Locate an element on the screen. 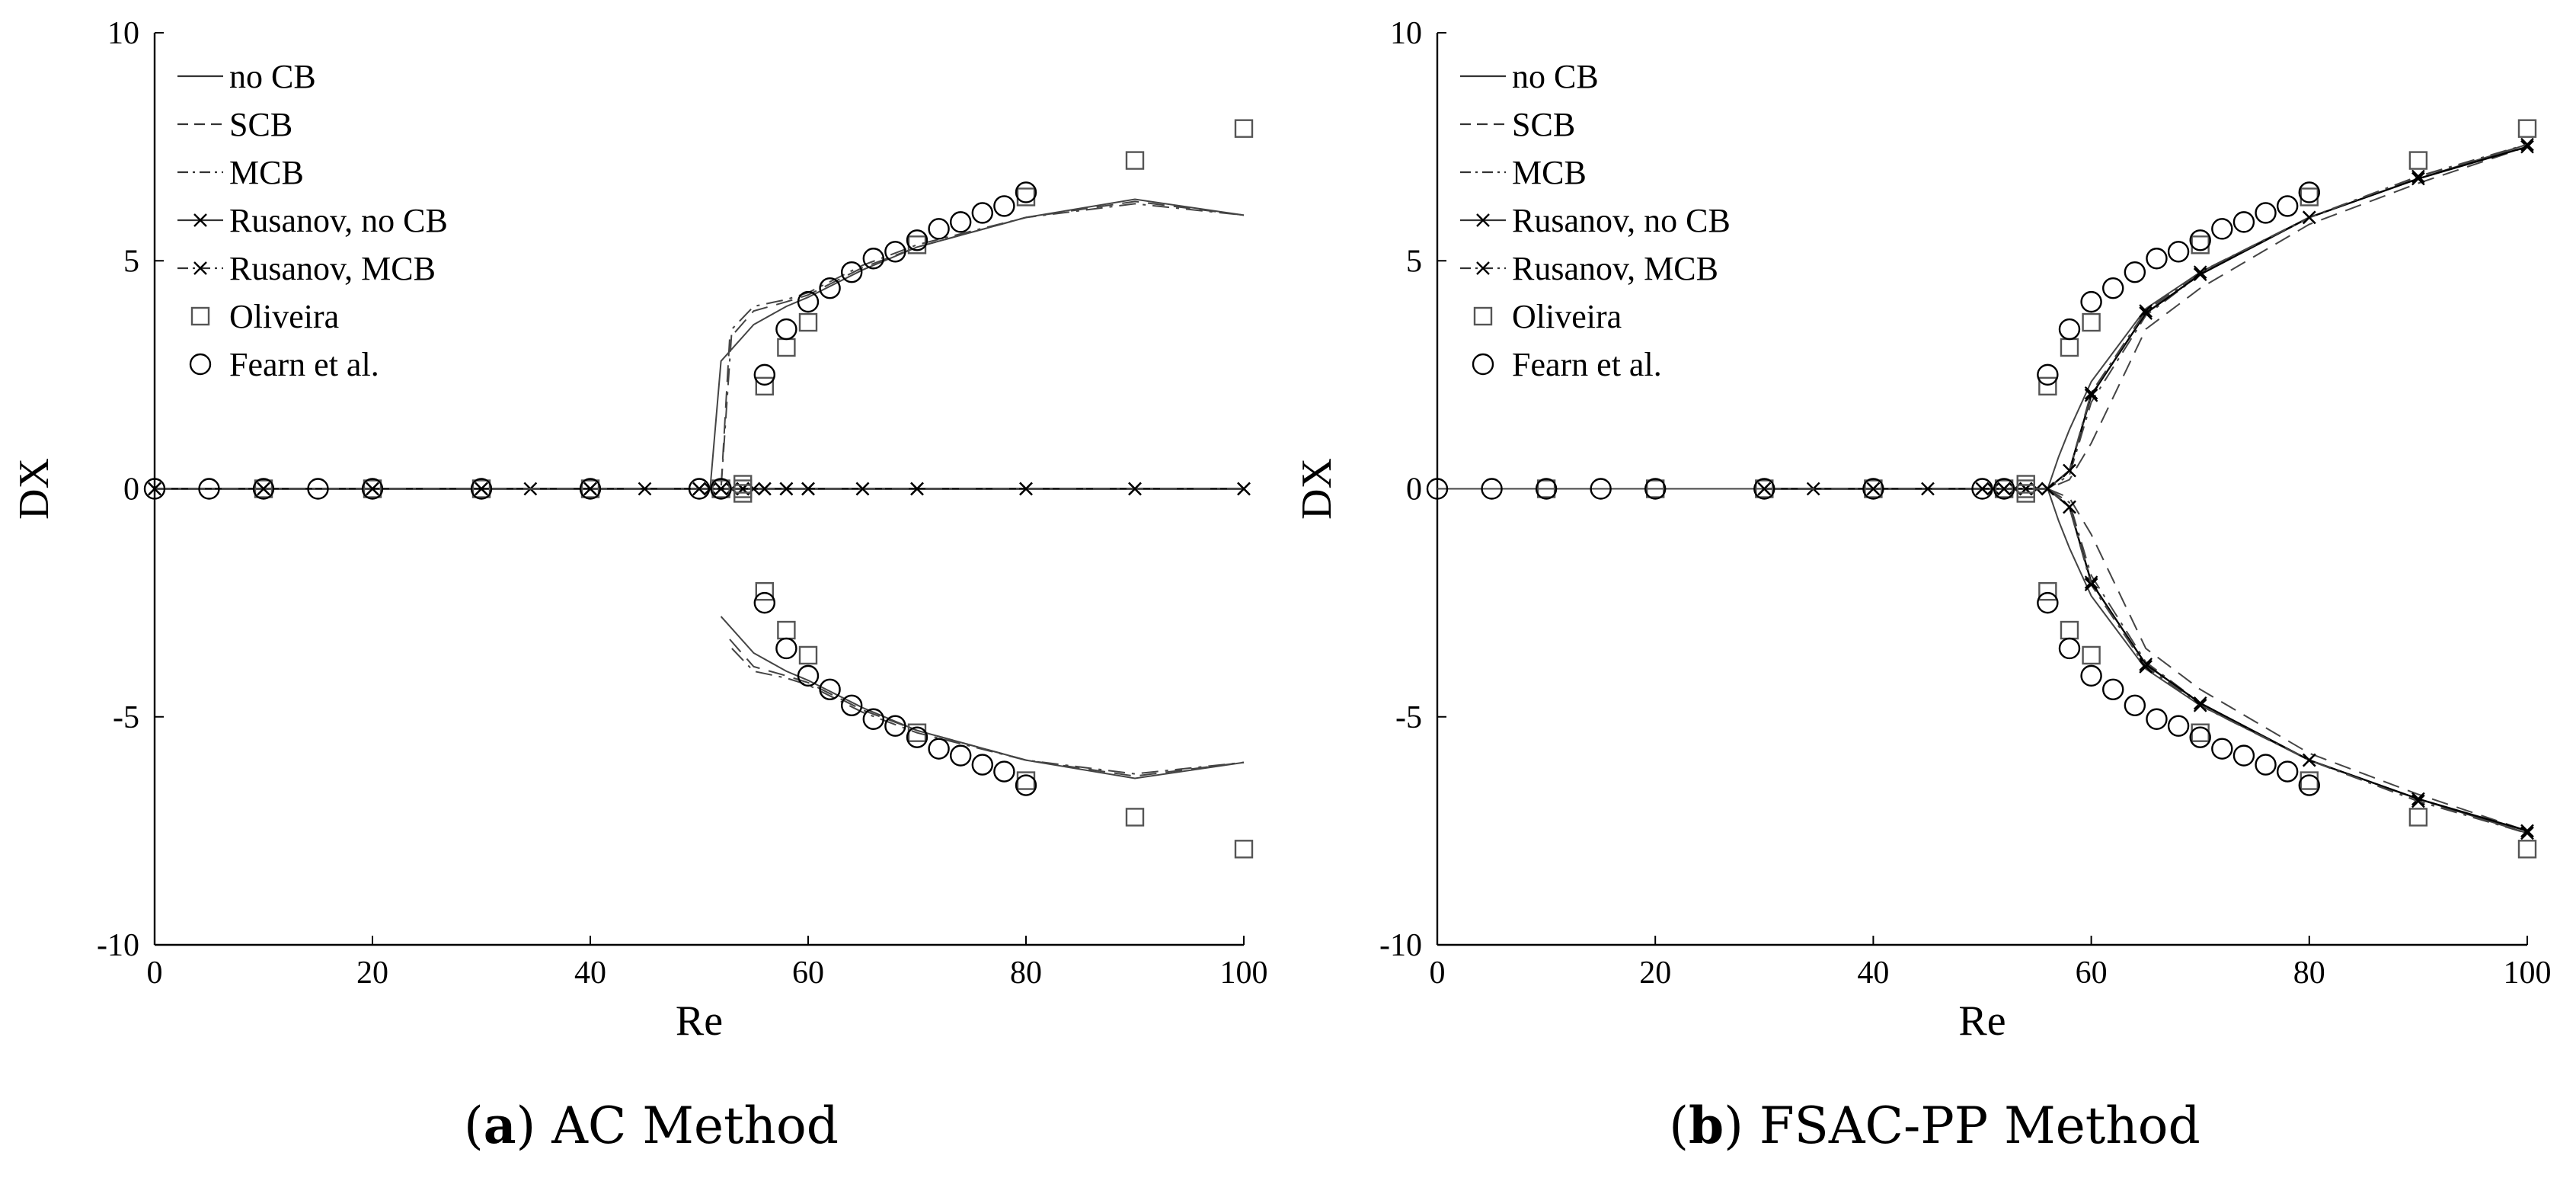  legend-label: MCB is located at coordinates (266, 173).